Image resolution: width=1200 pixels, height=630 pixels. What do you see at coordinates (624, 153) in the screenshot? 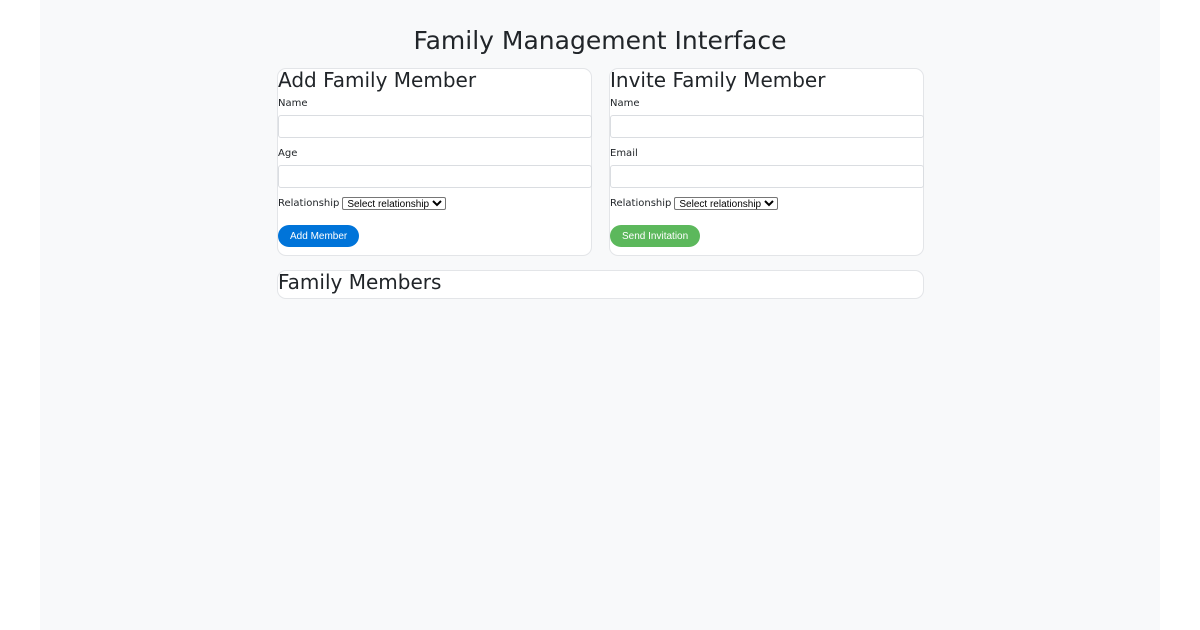
I see `email-label: Email` at bounding box center [624, 153].